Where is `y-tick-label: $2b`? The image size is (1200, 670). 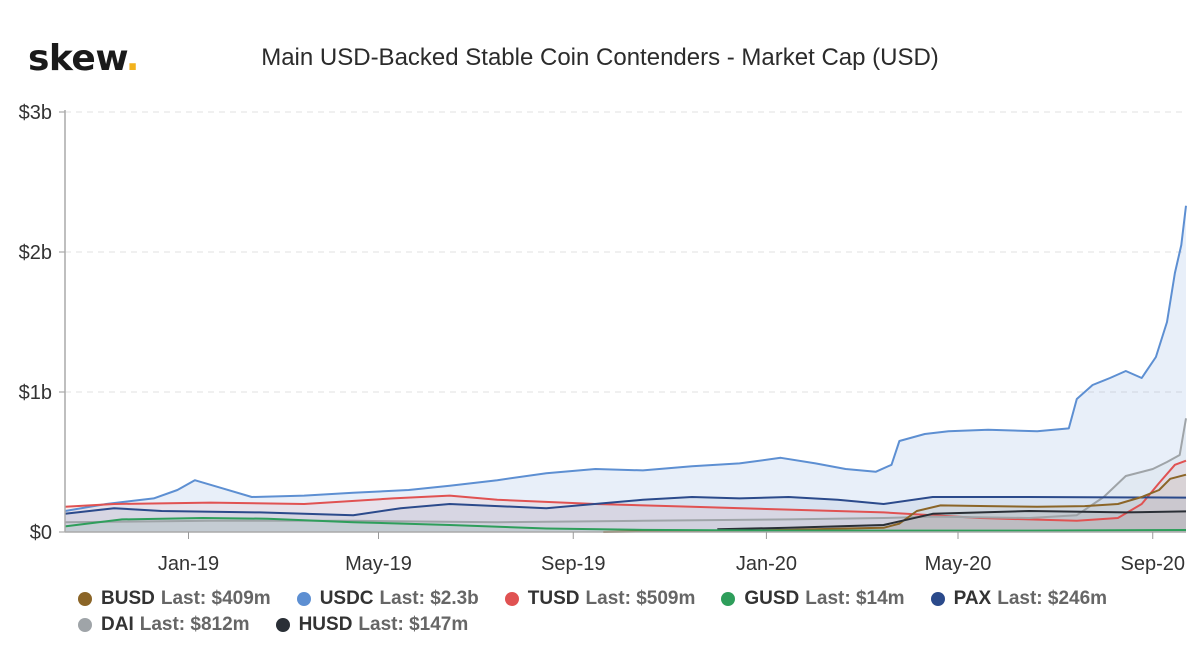
y-tick-label: $2b is located at coordinates (35, 253).